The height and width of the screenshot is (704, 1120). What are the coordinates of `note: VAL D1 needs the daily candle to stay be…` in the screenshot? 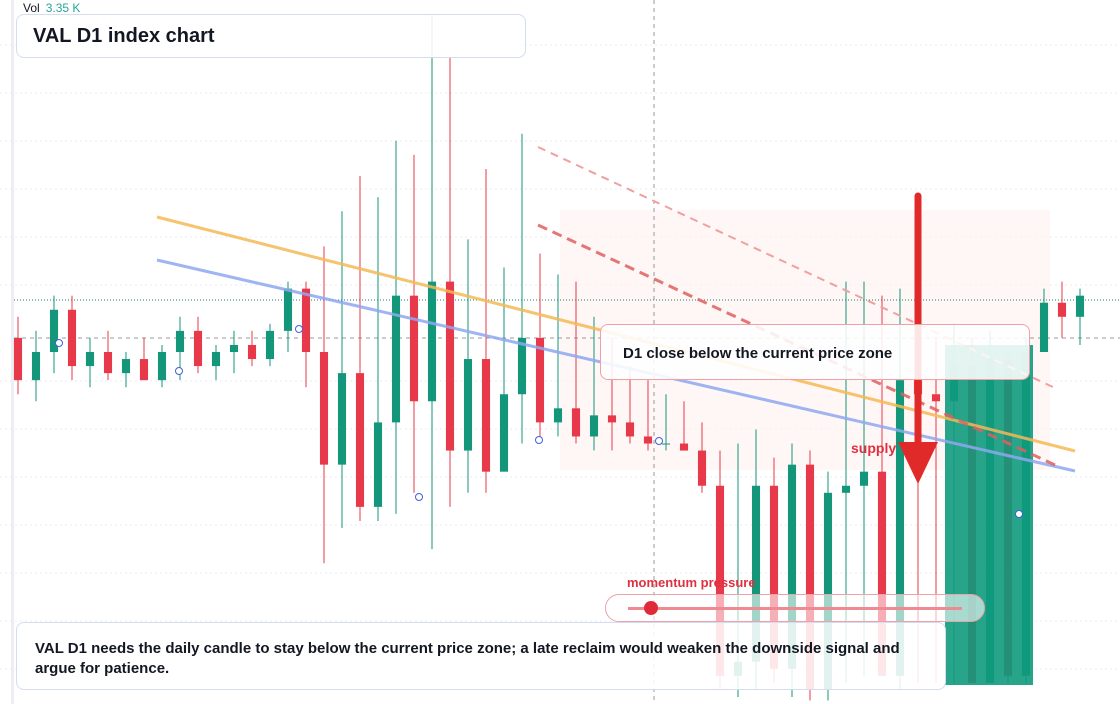 It's located at (481, 656).